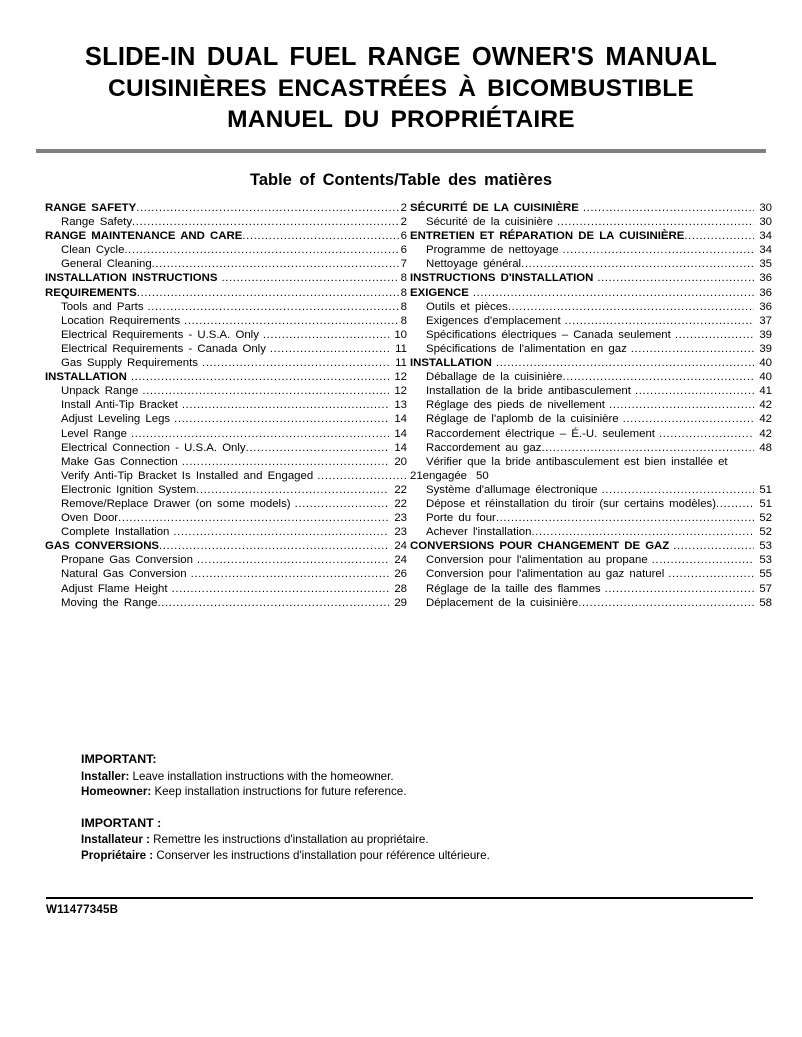  What do you see at coordinates (226, 532) in the screenshot?
I see `toc-entry: Complete Installation 23` at bounding box center [226, 532].